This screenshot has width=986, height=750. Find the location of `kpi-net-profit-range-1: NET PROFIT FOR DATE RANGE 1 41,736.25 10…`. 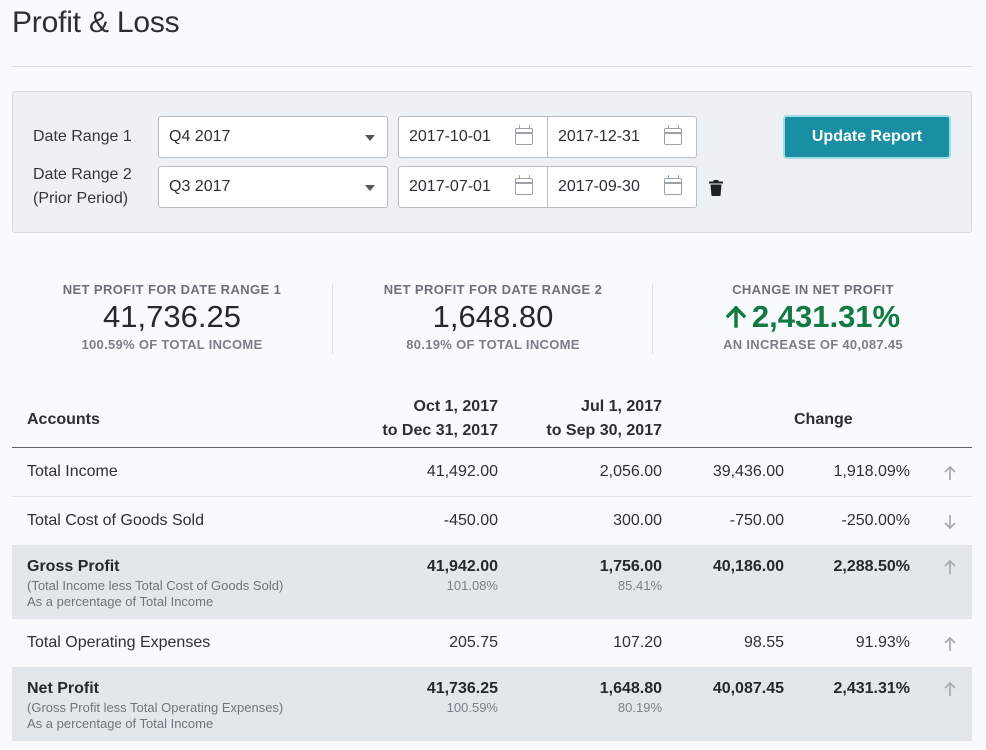

kpi-net-profit-range-1: NET PROFIT FOR DATE RANGE 1 41,736.25 10… is located at coordinates (172, 317).